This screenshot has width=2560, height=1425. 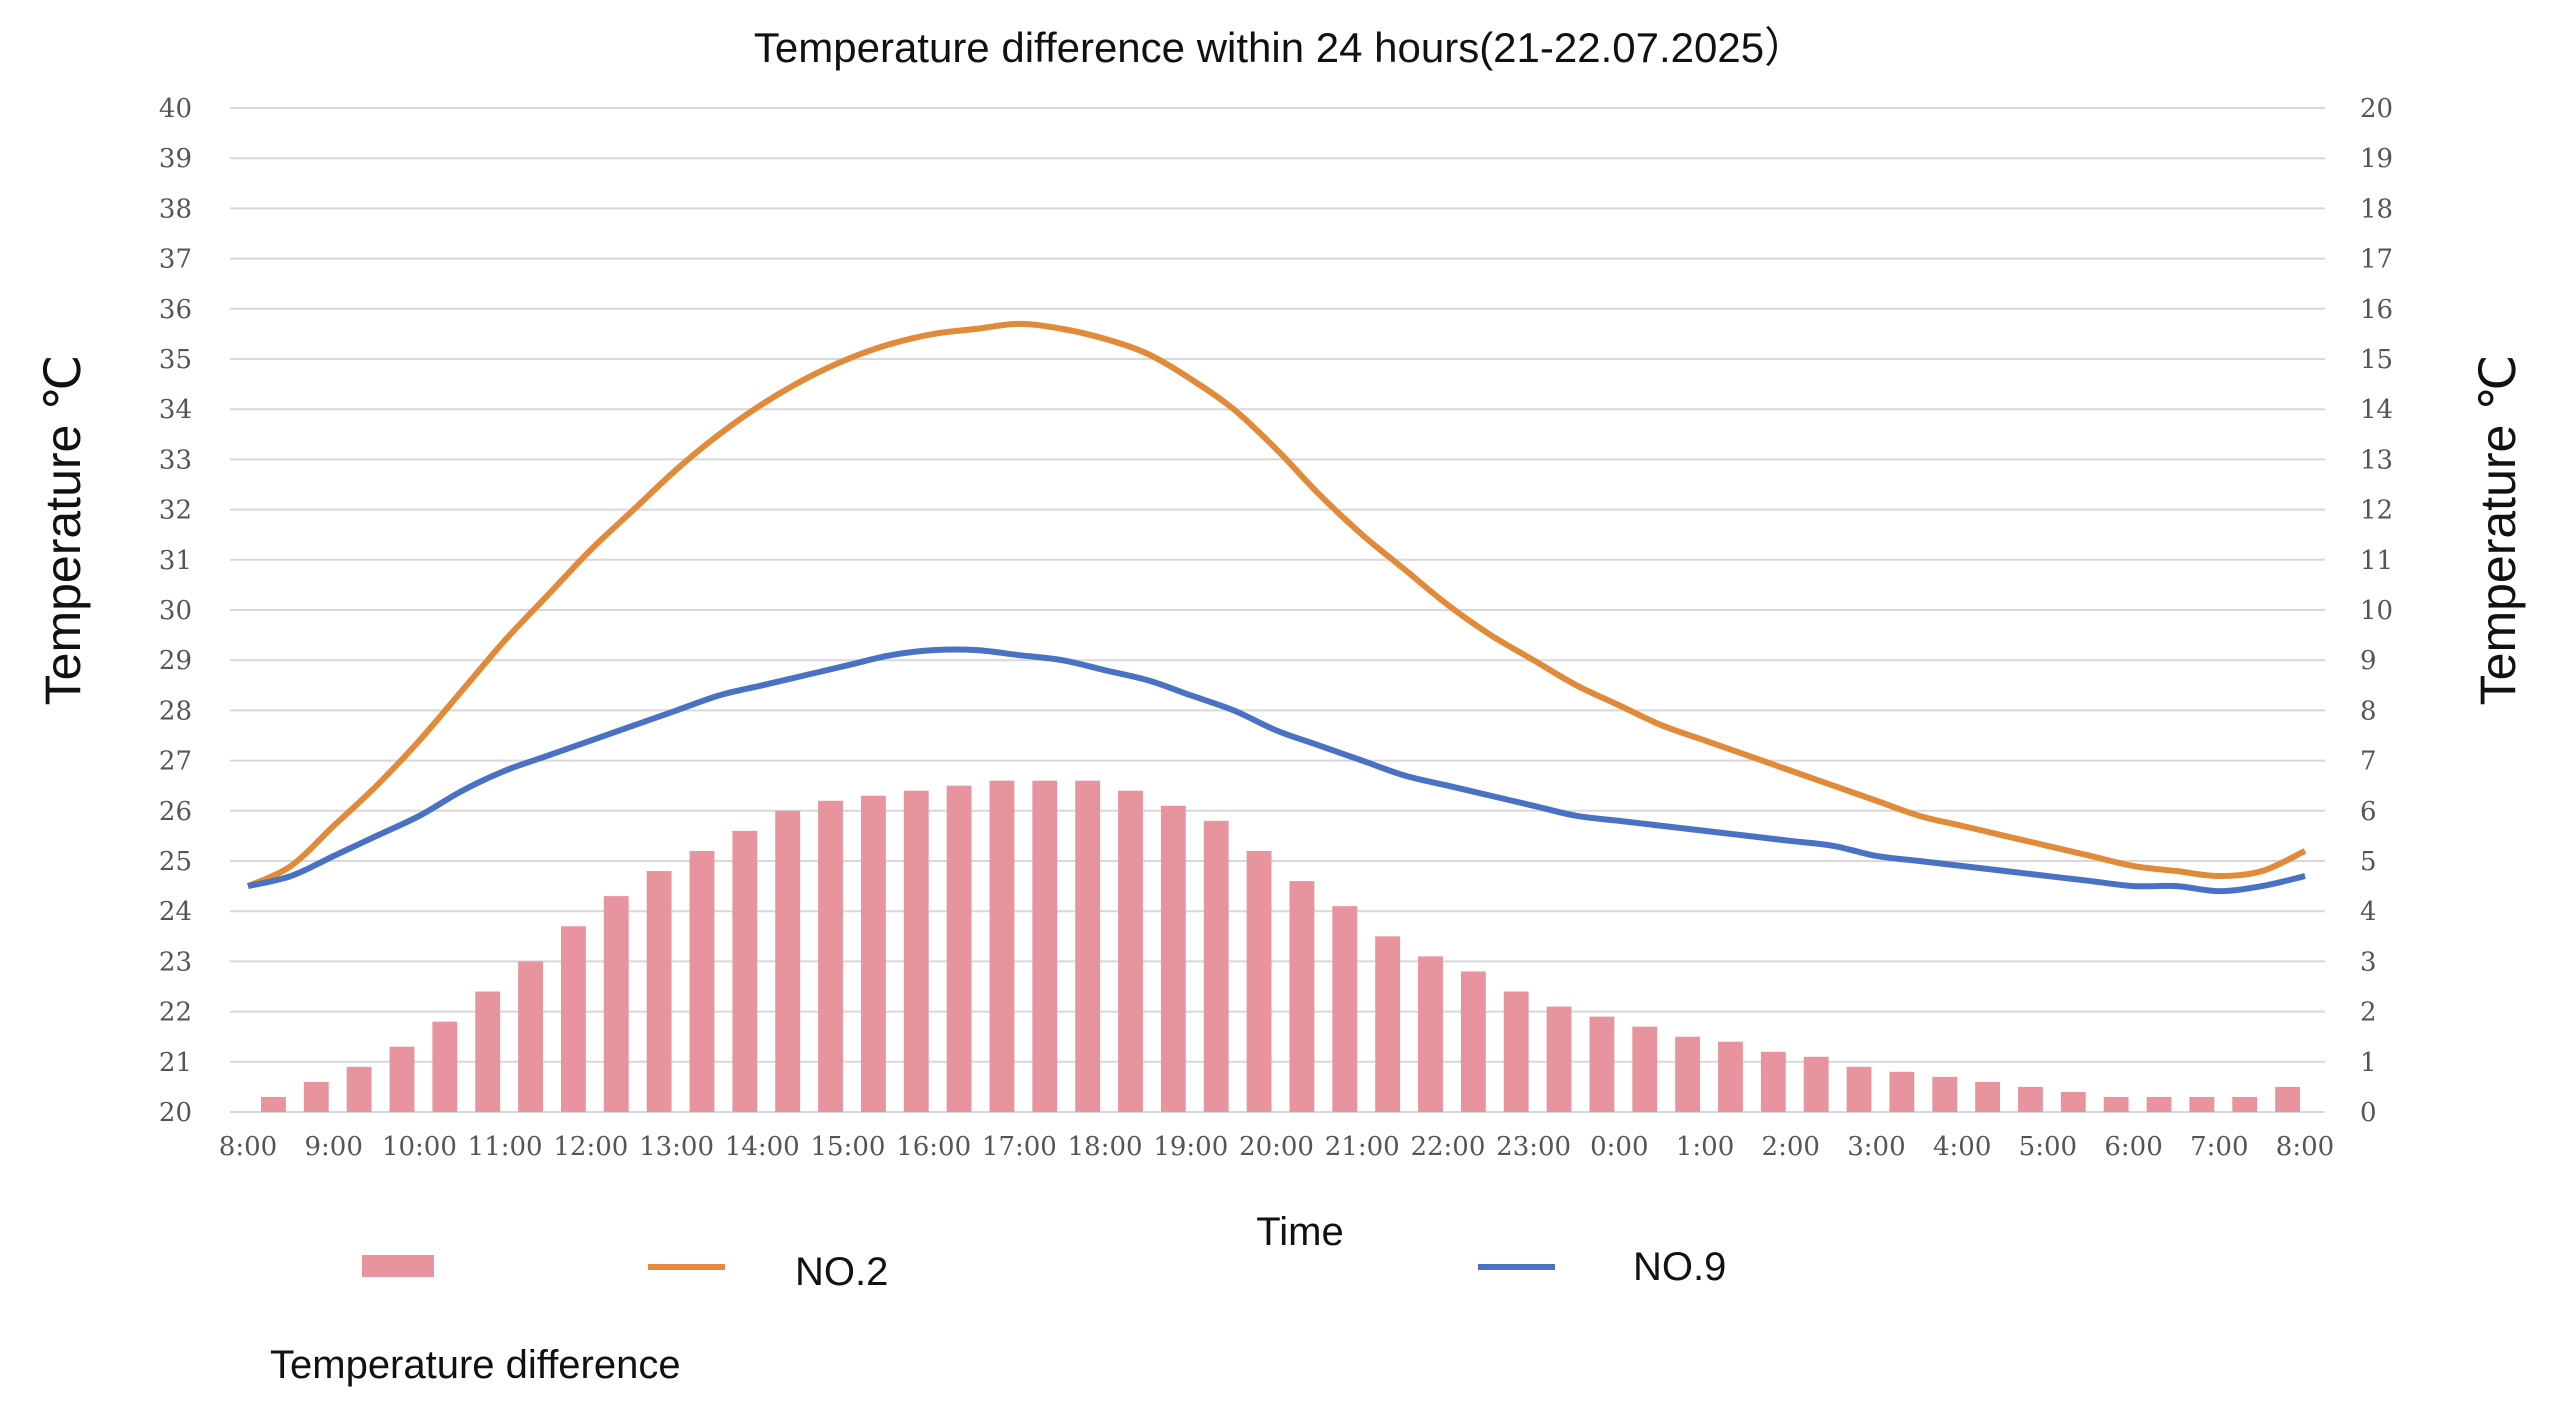 I want to click on x-tick-label: 15:00, so click(x=847, y=1147).